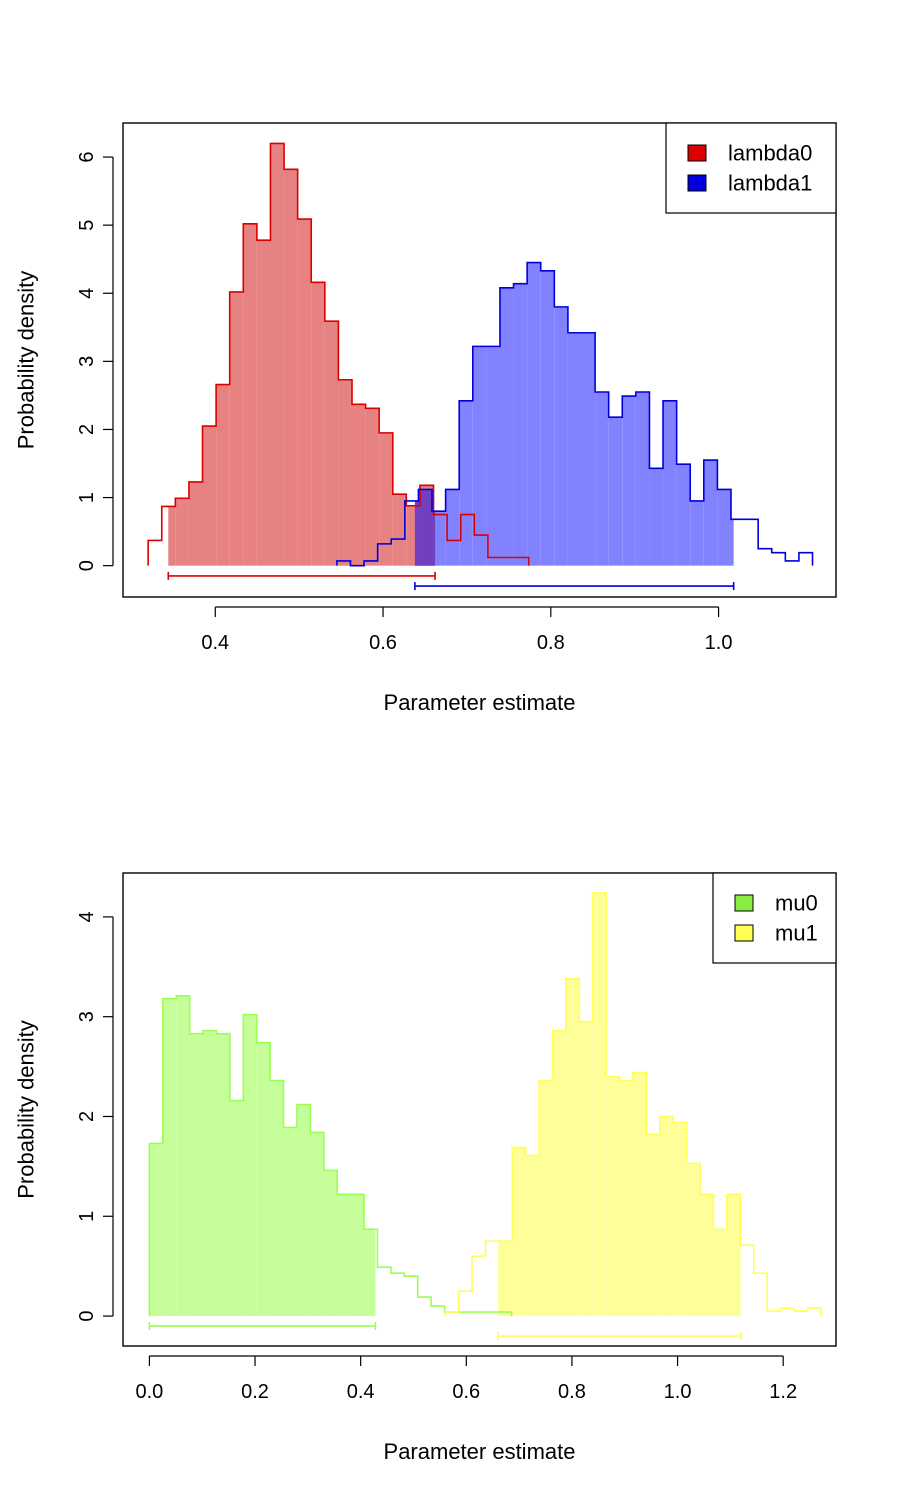 The image size is (900, 1500). Describe the element at coordinates (697, 153) in the screenshot. I see `lambda0-legend-swatch` at that location.